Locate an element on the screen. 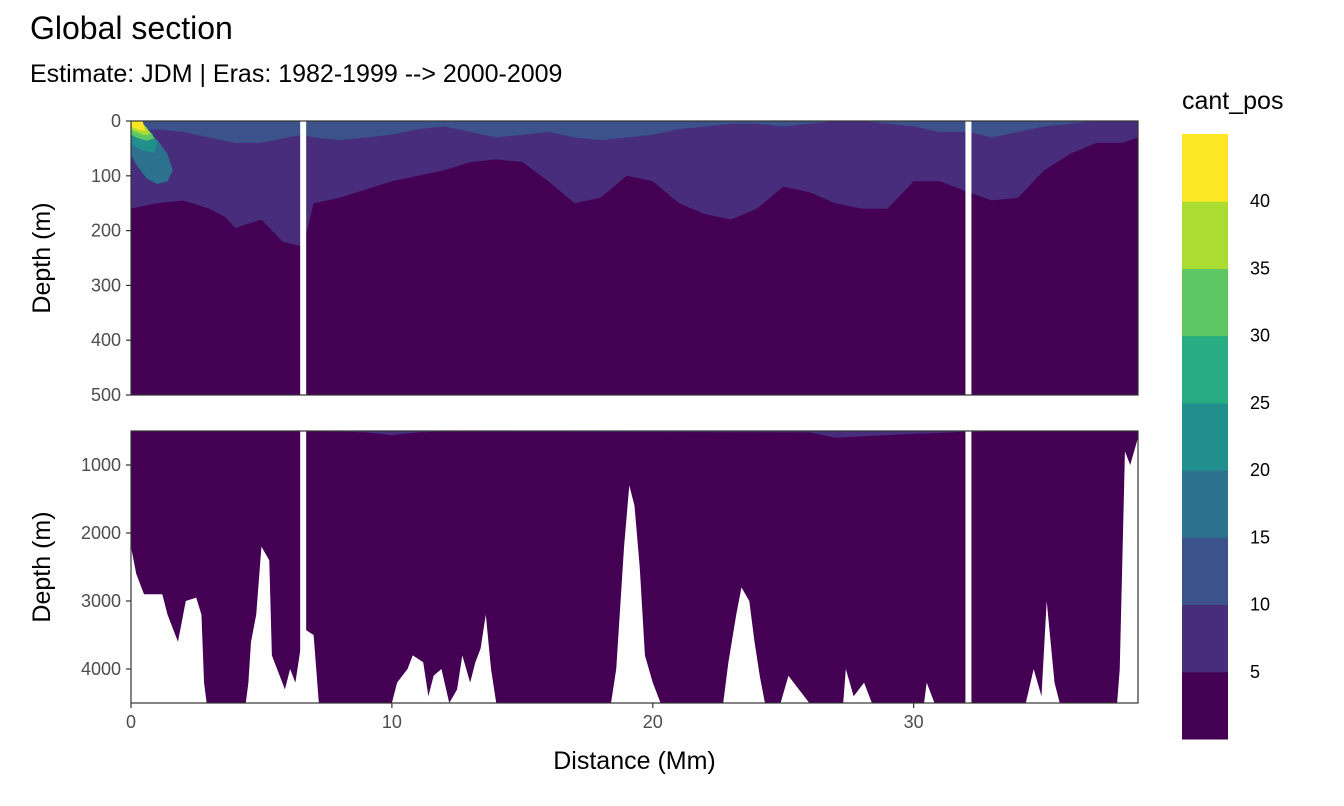  y-tick-label: 300 is located at coordinates (106, 285).